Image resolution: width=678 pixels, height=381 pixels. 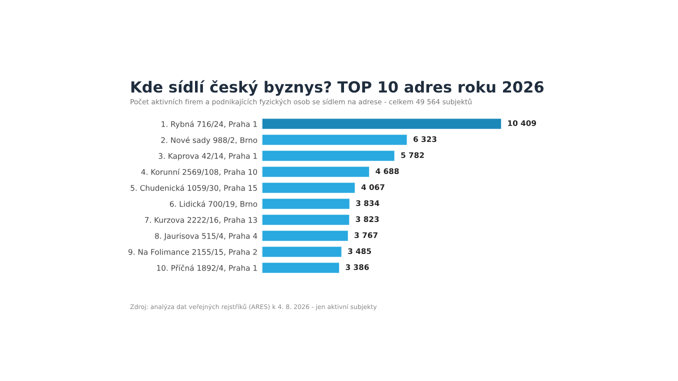 What do you see at coordinates (337, 88) in the screenshot?
I see `chart-title: Kde sídlí český byznys? TOP 10 adres roku 2026` at bounding box center [337, 88].